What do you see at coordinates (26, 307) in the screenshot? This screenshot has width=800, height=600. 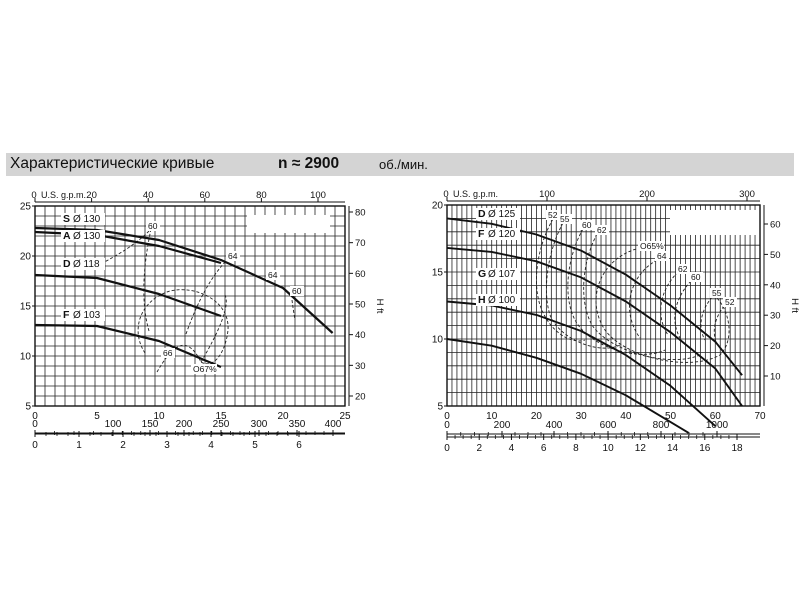 I see `y-tick-label: 15` at bounding box center [26, 307].